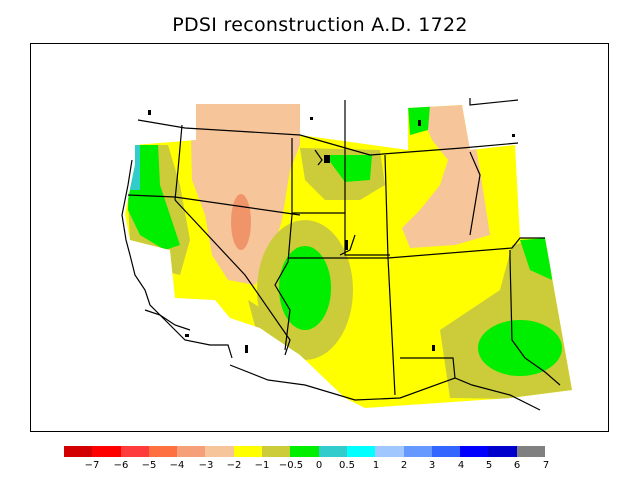 The height and width of the screenshot is (480, 640). I want to click on colorbar-tick-label: −0.5, so click(291, 465).